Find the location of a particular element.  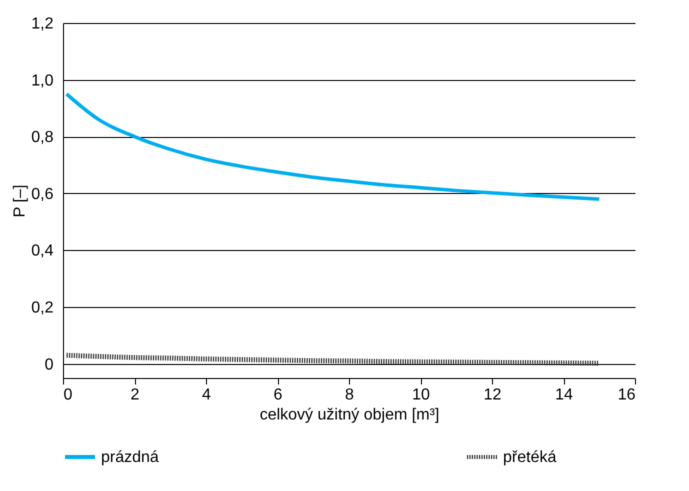

x-tick-label: 14 is located at coordinates (564, 395).